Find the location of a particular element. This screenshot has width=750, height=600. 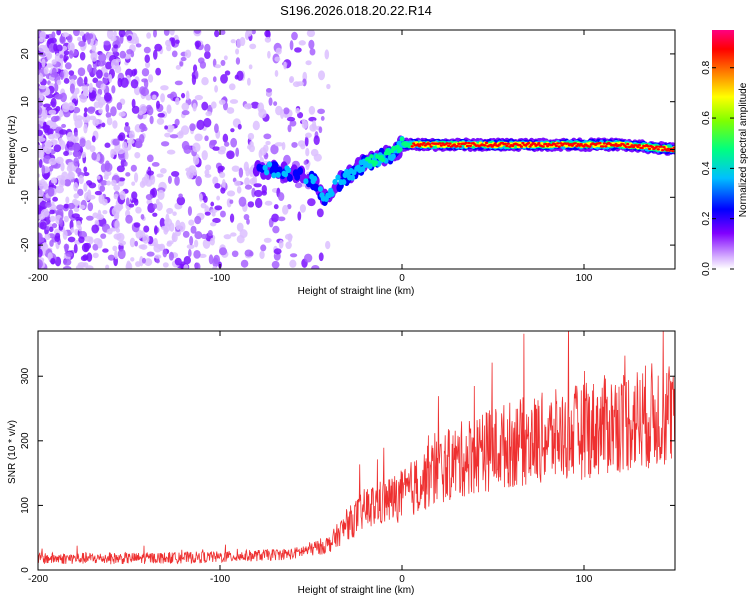

y-tick-label: 100 is located at coordinates (25, 505).